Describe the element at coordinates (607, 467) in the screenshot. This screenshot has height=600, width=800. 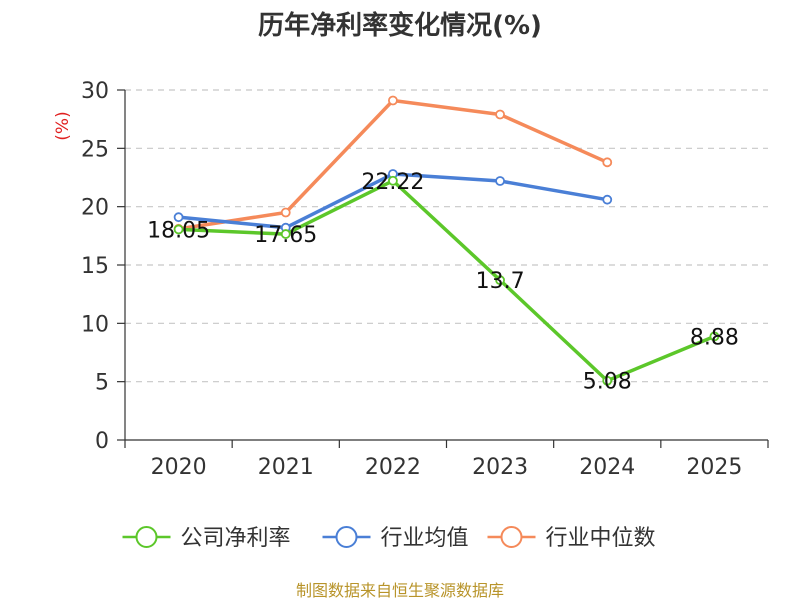
I see `x-tick-label: 2024` at that location.